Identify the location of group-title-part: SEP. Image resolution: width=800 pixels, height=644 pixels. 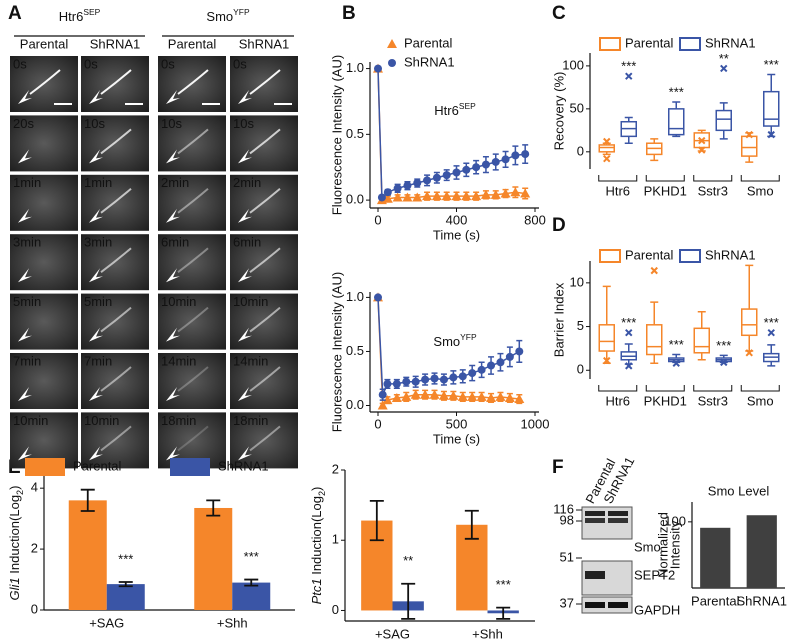
(91, 12).